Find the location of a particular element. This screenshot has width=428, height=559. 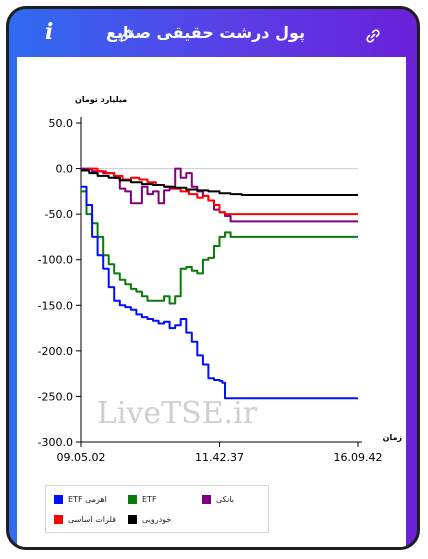

legend-item-banking: بانکی is located at coordinates (218, 499).